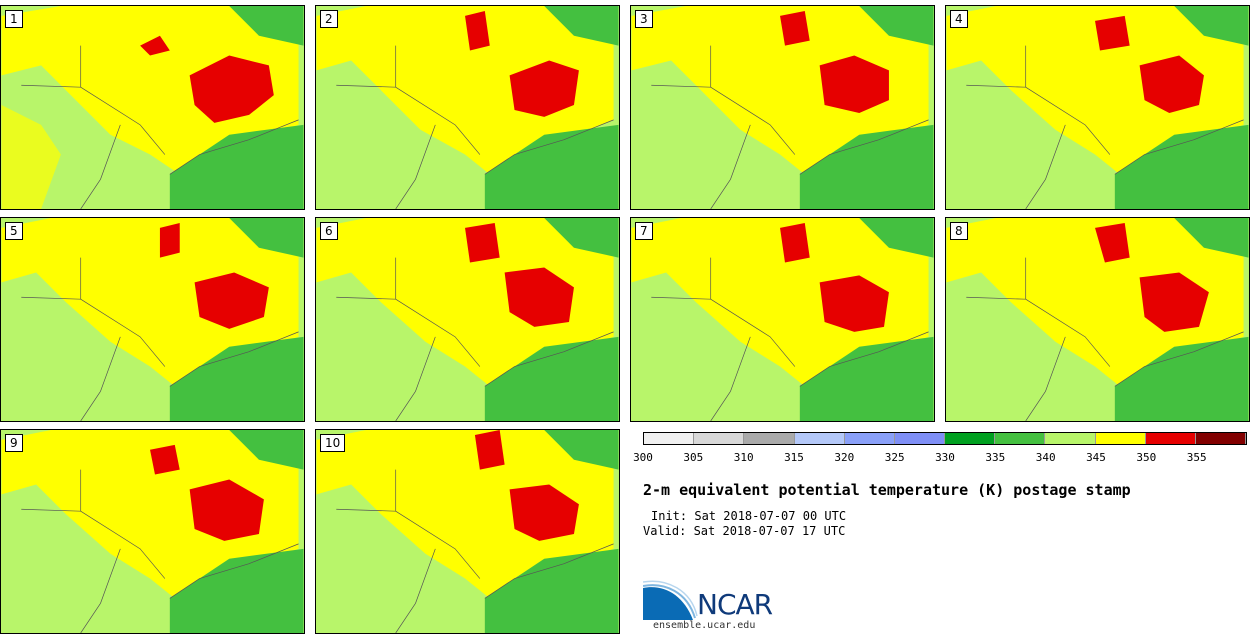 This screenshot has height=635, width=1260. What do you see at coordinates (14, 19) in the screenshot?
I see `panel-number: 1` at bounding box center [14, 19].